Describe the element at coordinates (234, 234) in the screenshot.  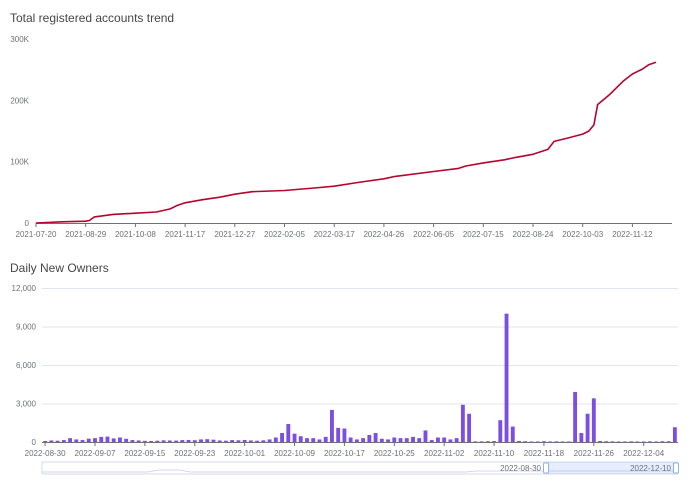
I see `x-tick-label: 2021-12-27` at that location.